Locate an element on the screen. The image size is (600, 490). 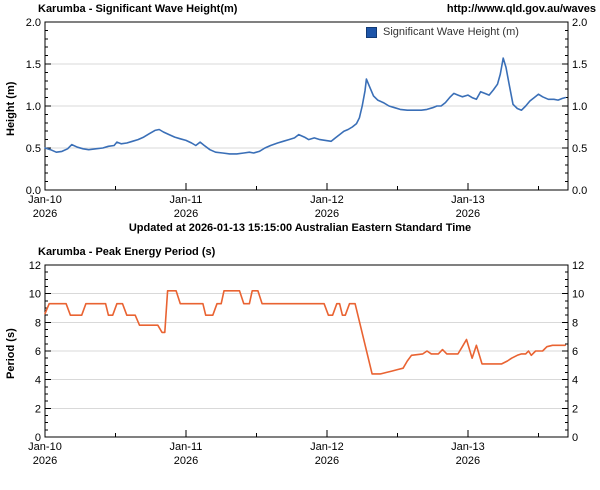
wave-height-chart-title: Karumba - Significant Wave Height(m) is located at coordinates (138, 9).